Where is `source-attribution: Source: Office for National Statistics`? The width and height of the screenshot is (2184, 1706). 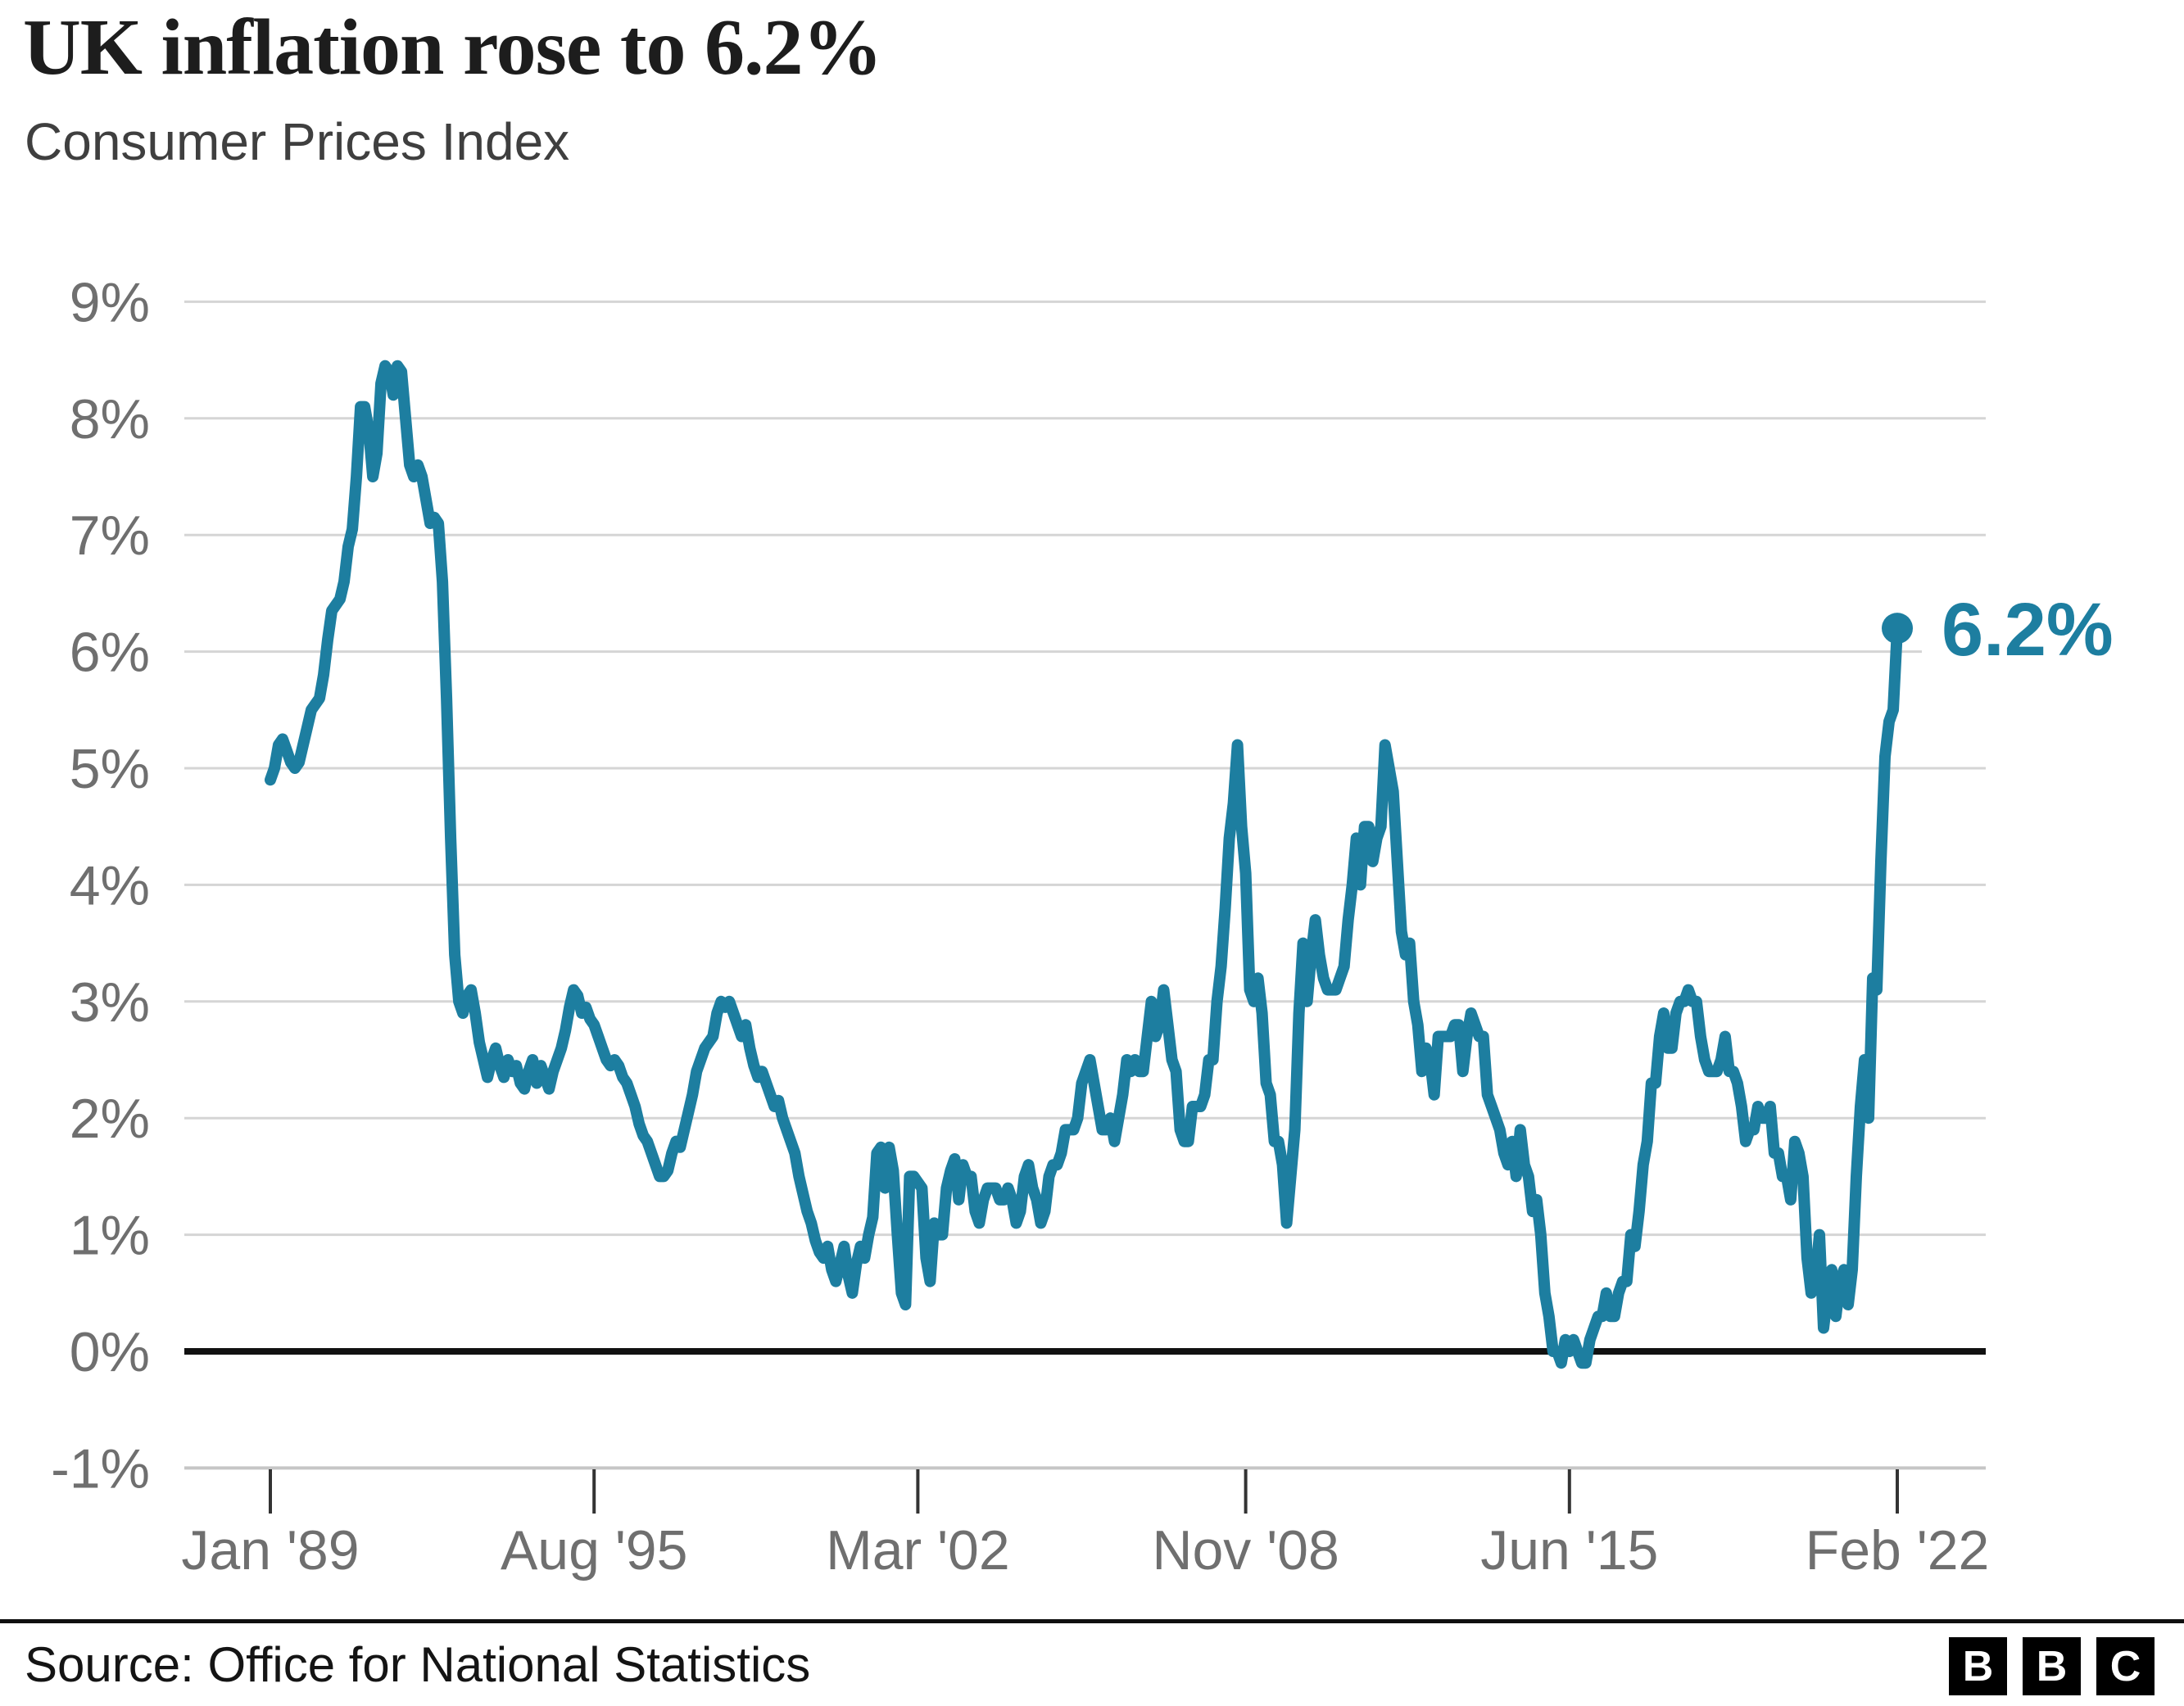 source-attribution: Source: Office for National Statistics is located at coordinates (418, 1664).